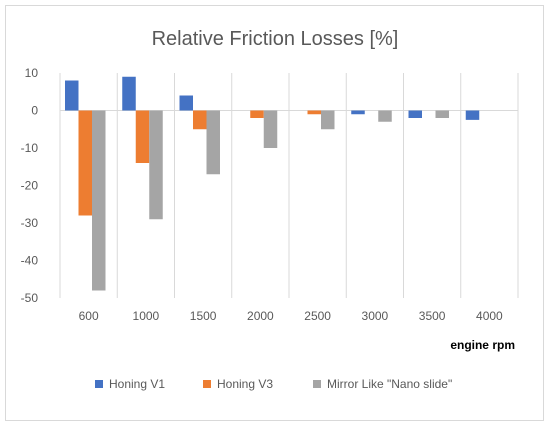  I want to click on bar-series-3-2000, so click(270, 129).